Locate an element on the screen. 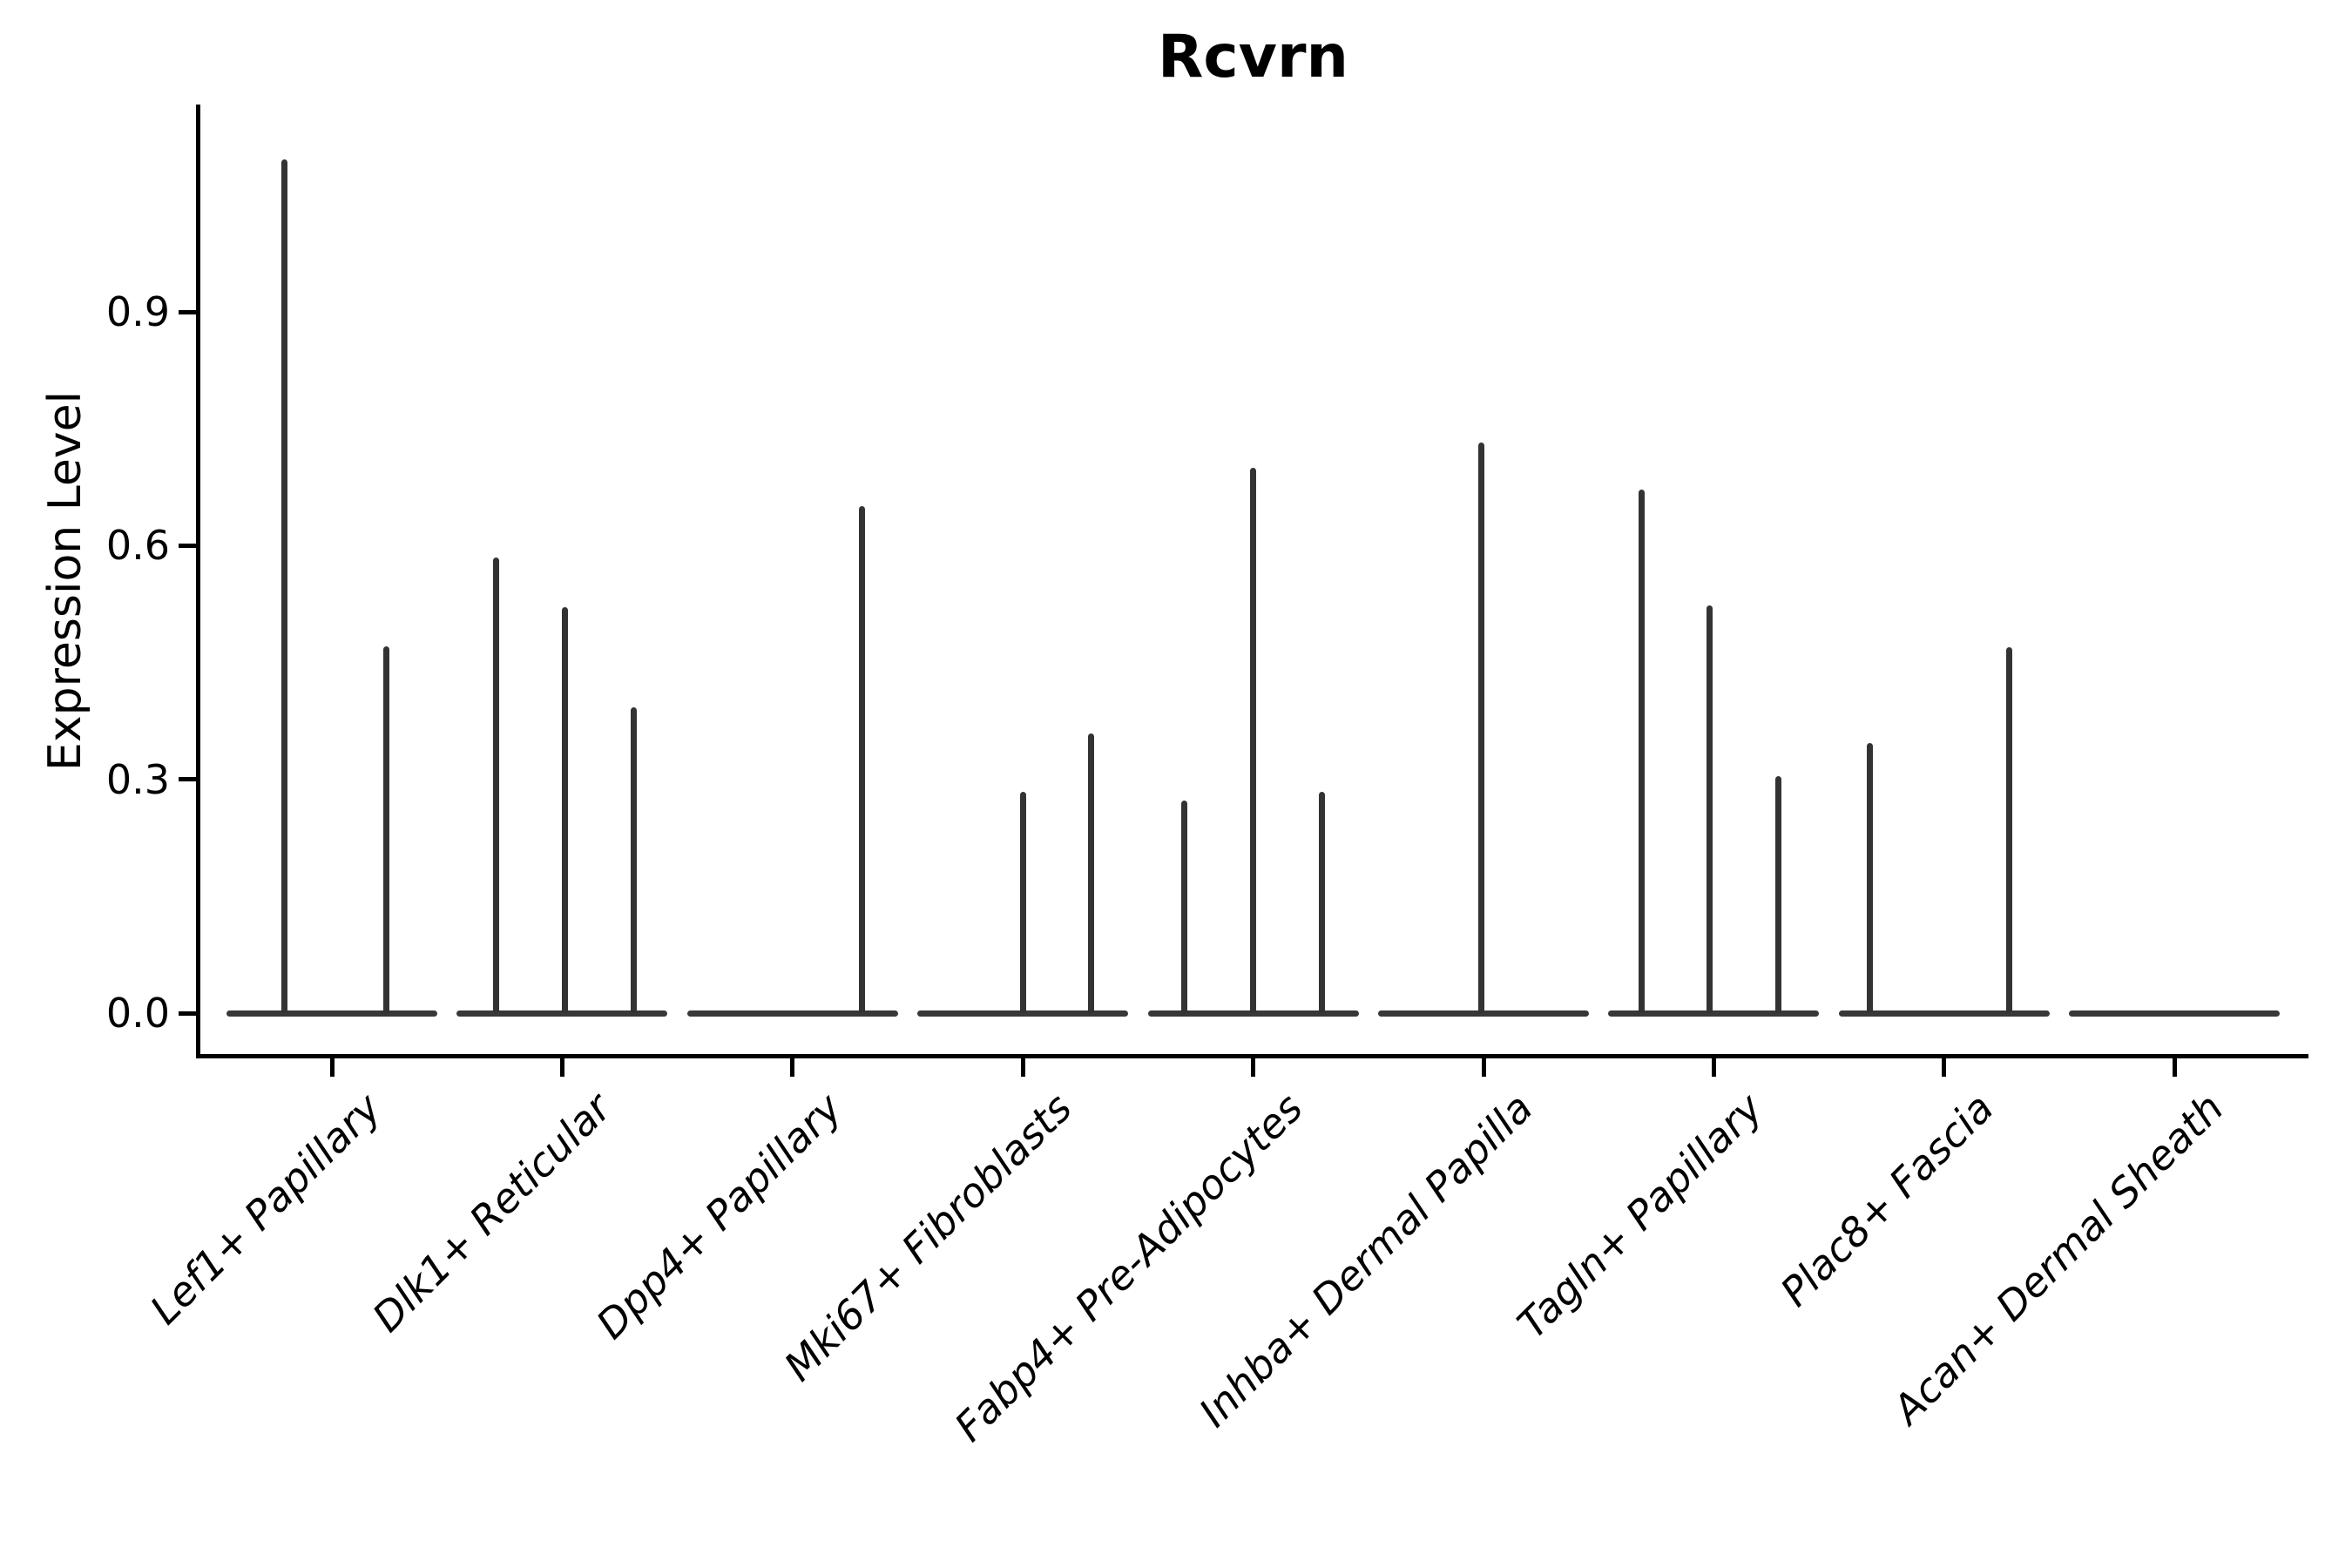 Image resolution: width=2352 pixels, height=1568 pixels. x-tick-label: Tagln+ Papillary is located at coordinates (1640, 1216).